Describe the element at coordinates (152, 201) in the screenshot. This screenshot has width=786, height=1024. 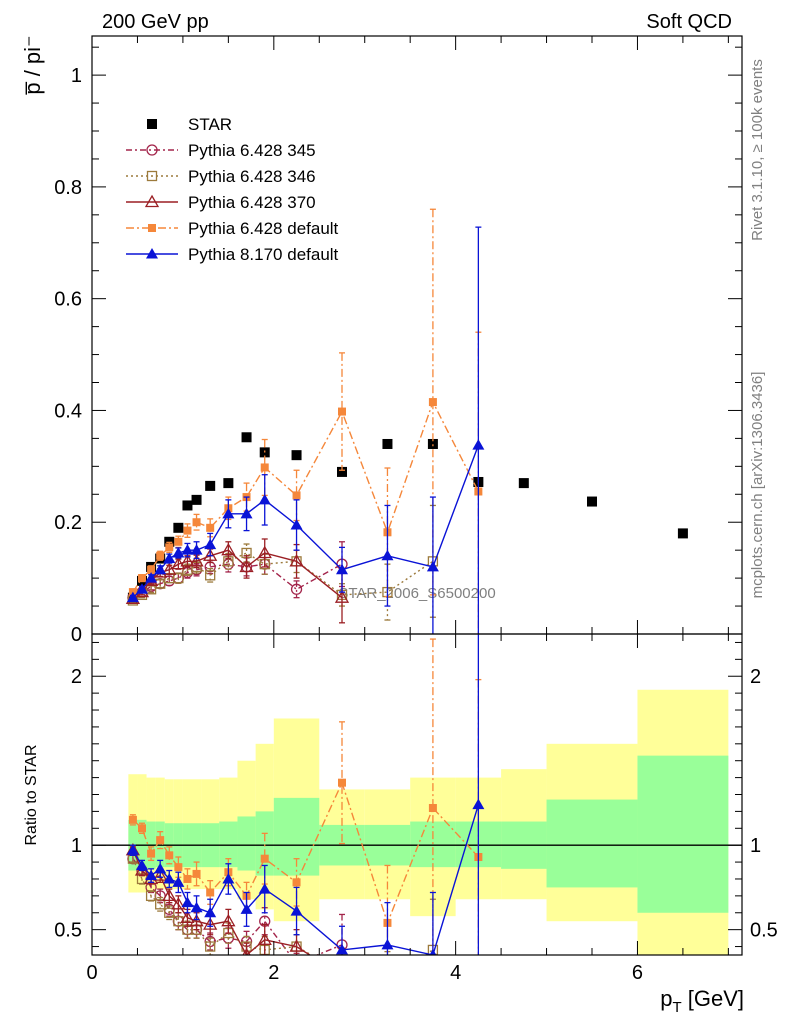
I see `legend-marker-p370` at that location.